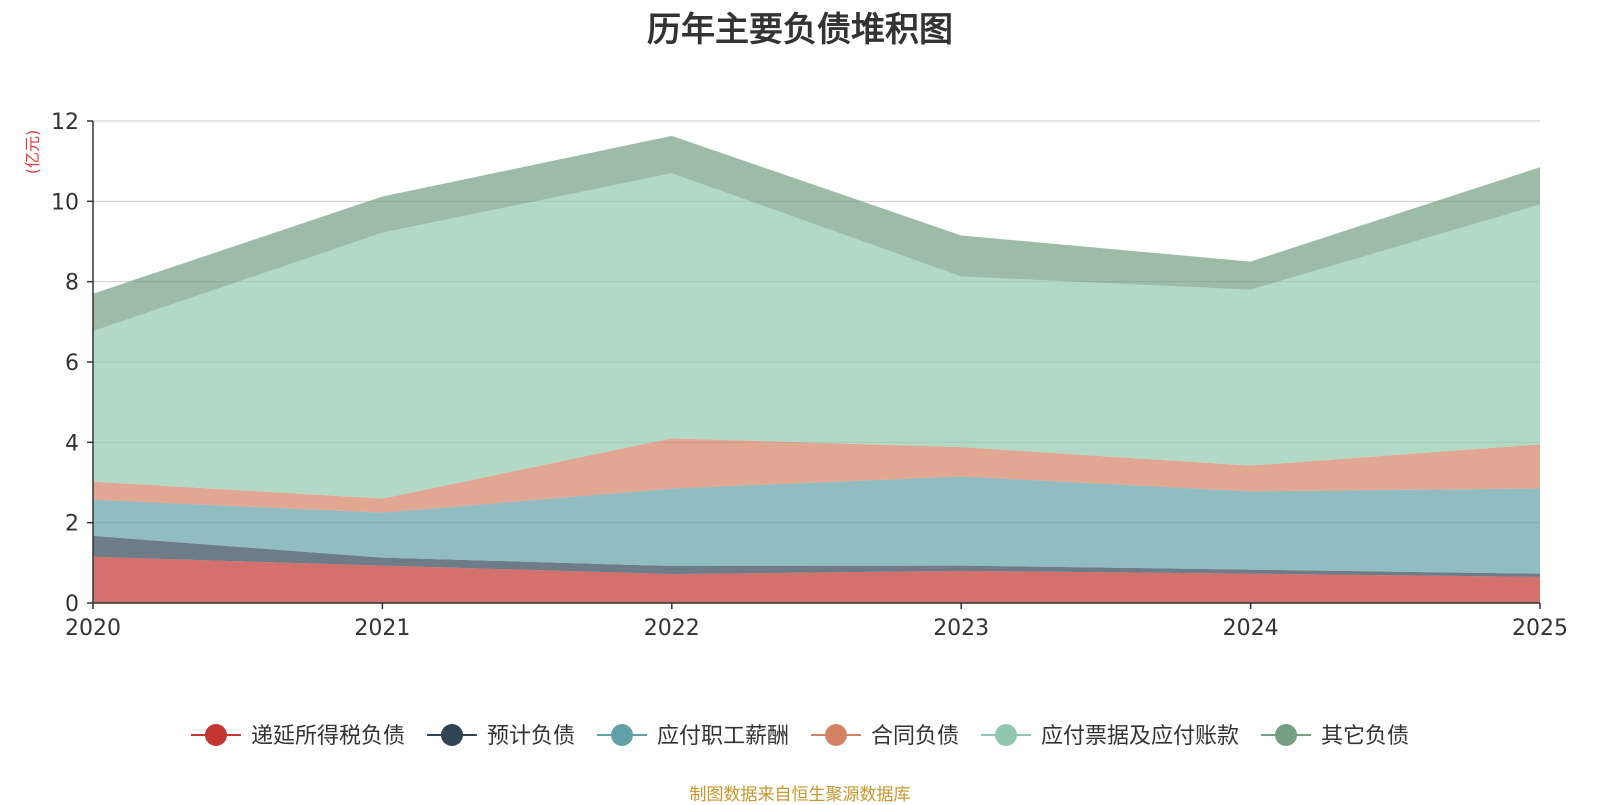  I want to click on legend-item: 递延所得税负债, so click(297, 736).